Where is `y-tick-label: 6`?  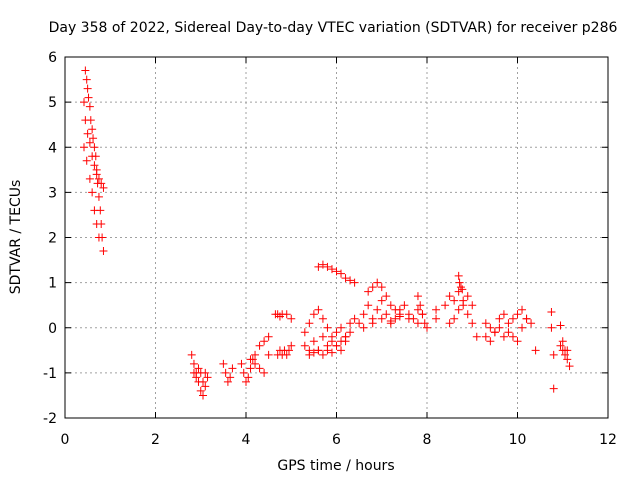
y-tick-label: 6 is located at coordinates (52, 58).